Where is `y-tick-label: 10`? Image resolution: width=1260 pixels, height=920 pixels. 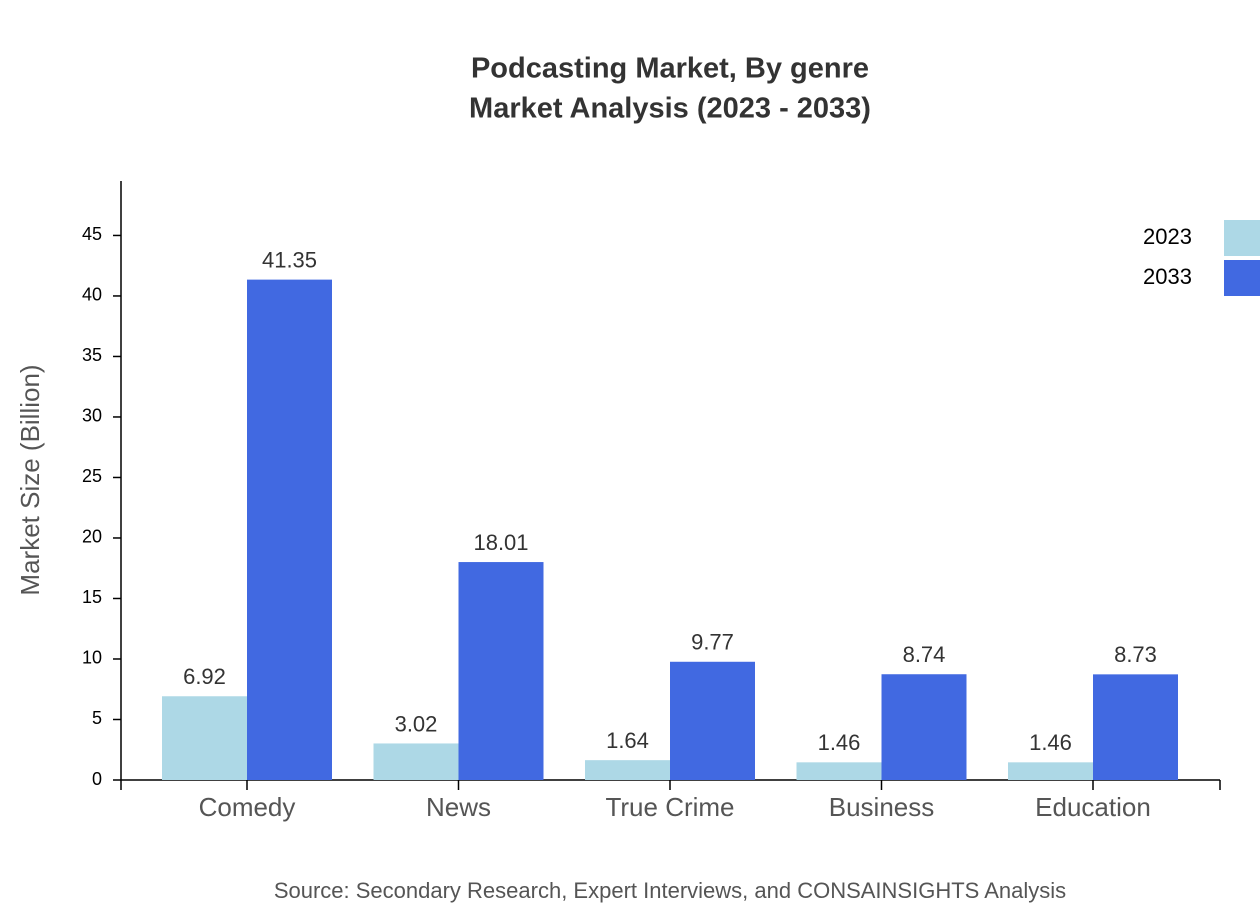
y-tick-label: 10 is located at coordinates (92, 658).